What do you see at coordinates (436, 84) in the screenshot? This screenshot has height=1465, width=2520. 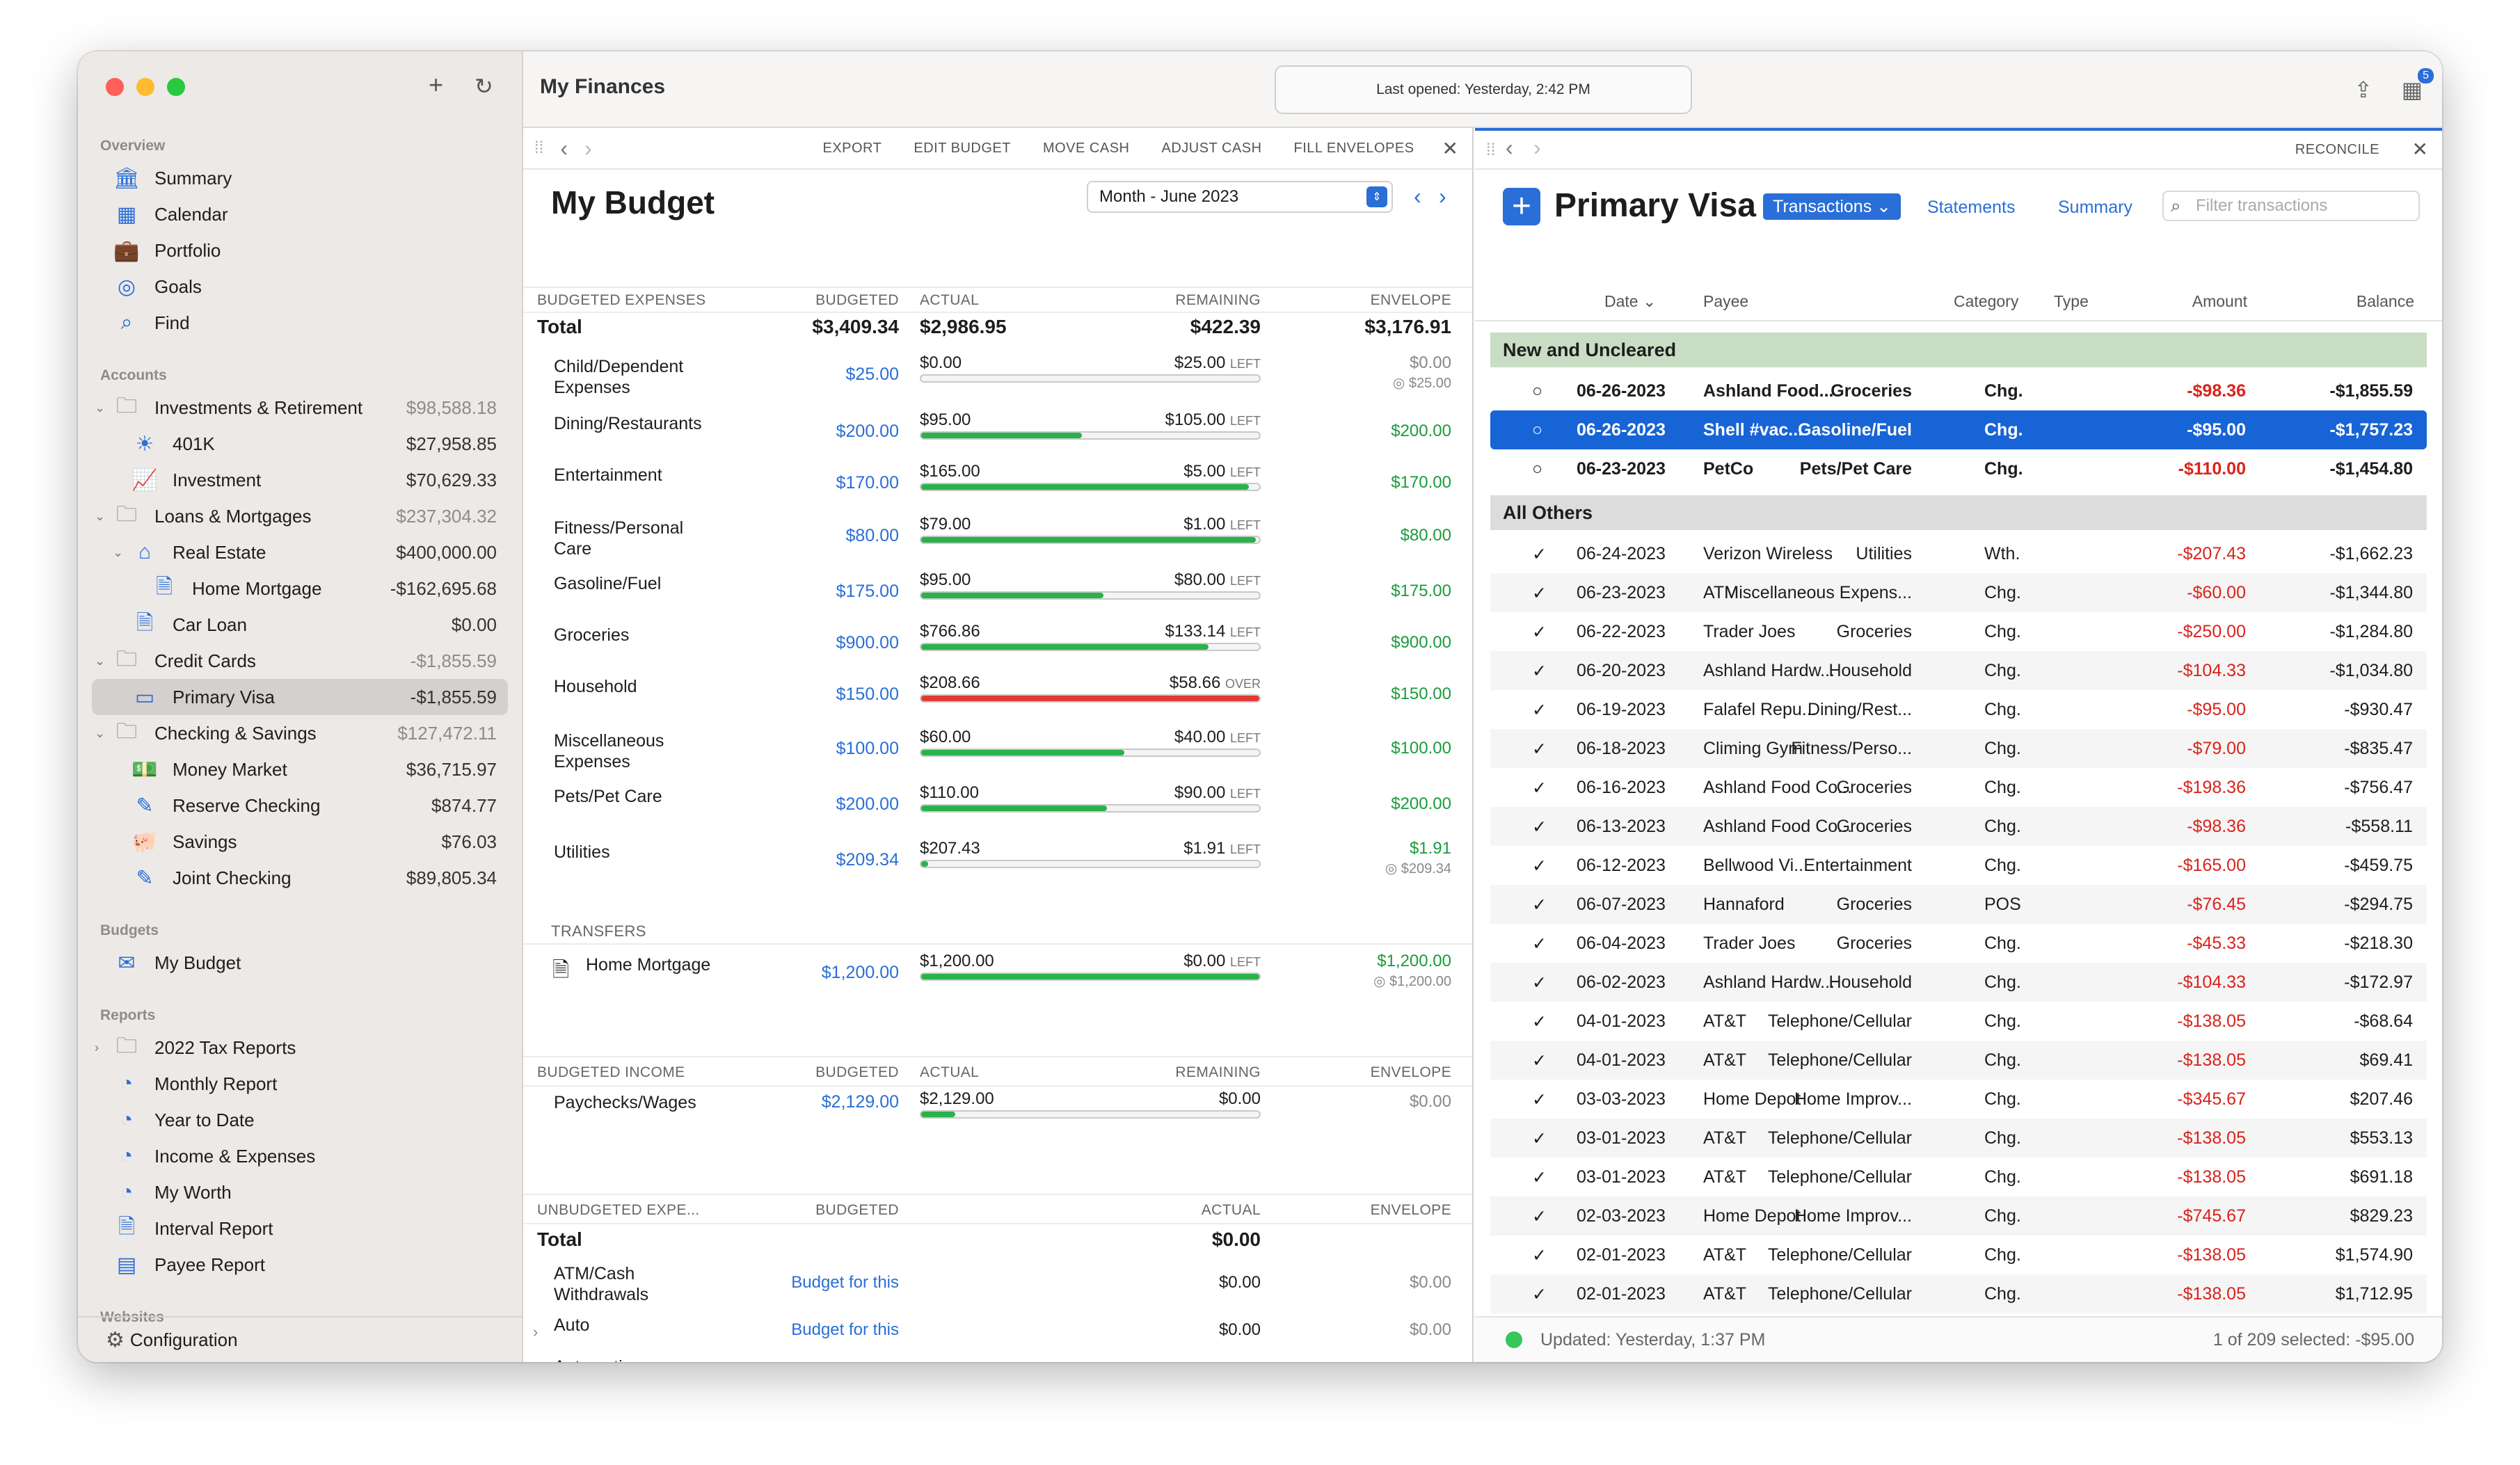 I see `add-icon: +` at bounding box center [436, 84].